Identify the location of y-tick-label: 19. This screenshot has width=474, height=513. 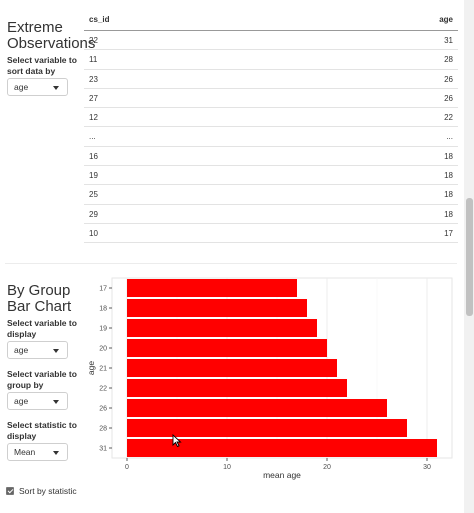
(103, 329).